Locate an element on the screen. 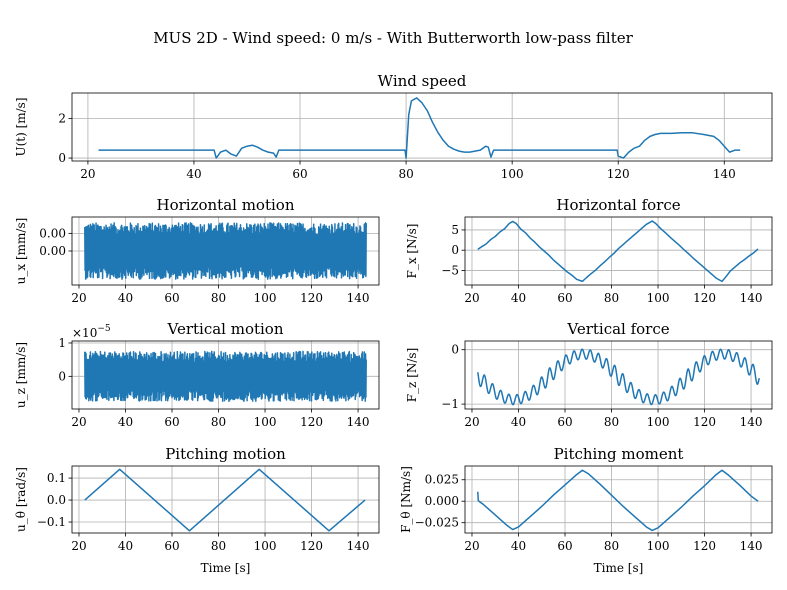 The image size is (787, 590). y-tick-label: 2 is located at coordinates (62, 119).